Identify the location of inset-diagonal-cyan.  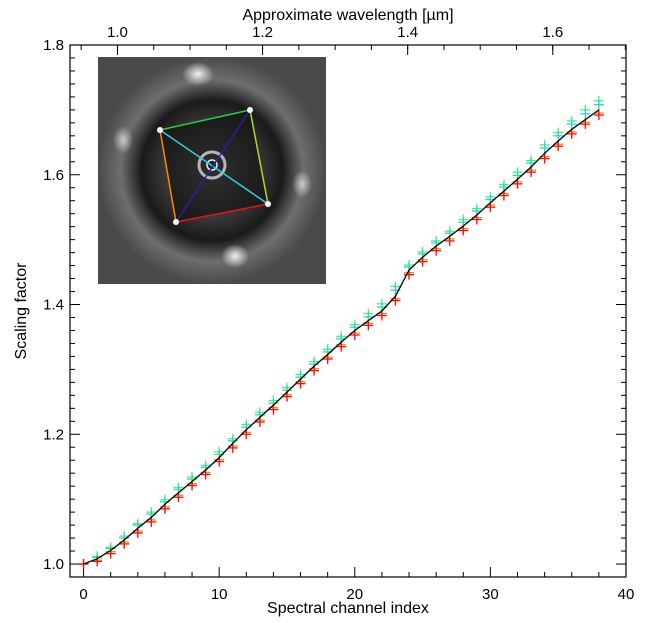
(214, 167).